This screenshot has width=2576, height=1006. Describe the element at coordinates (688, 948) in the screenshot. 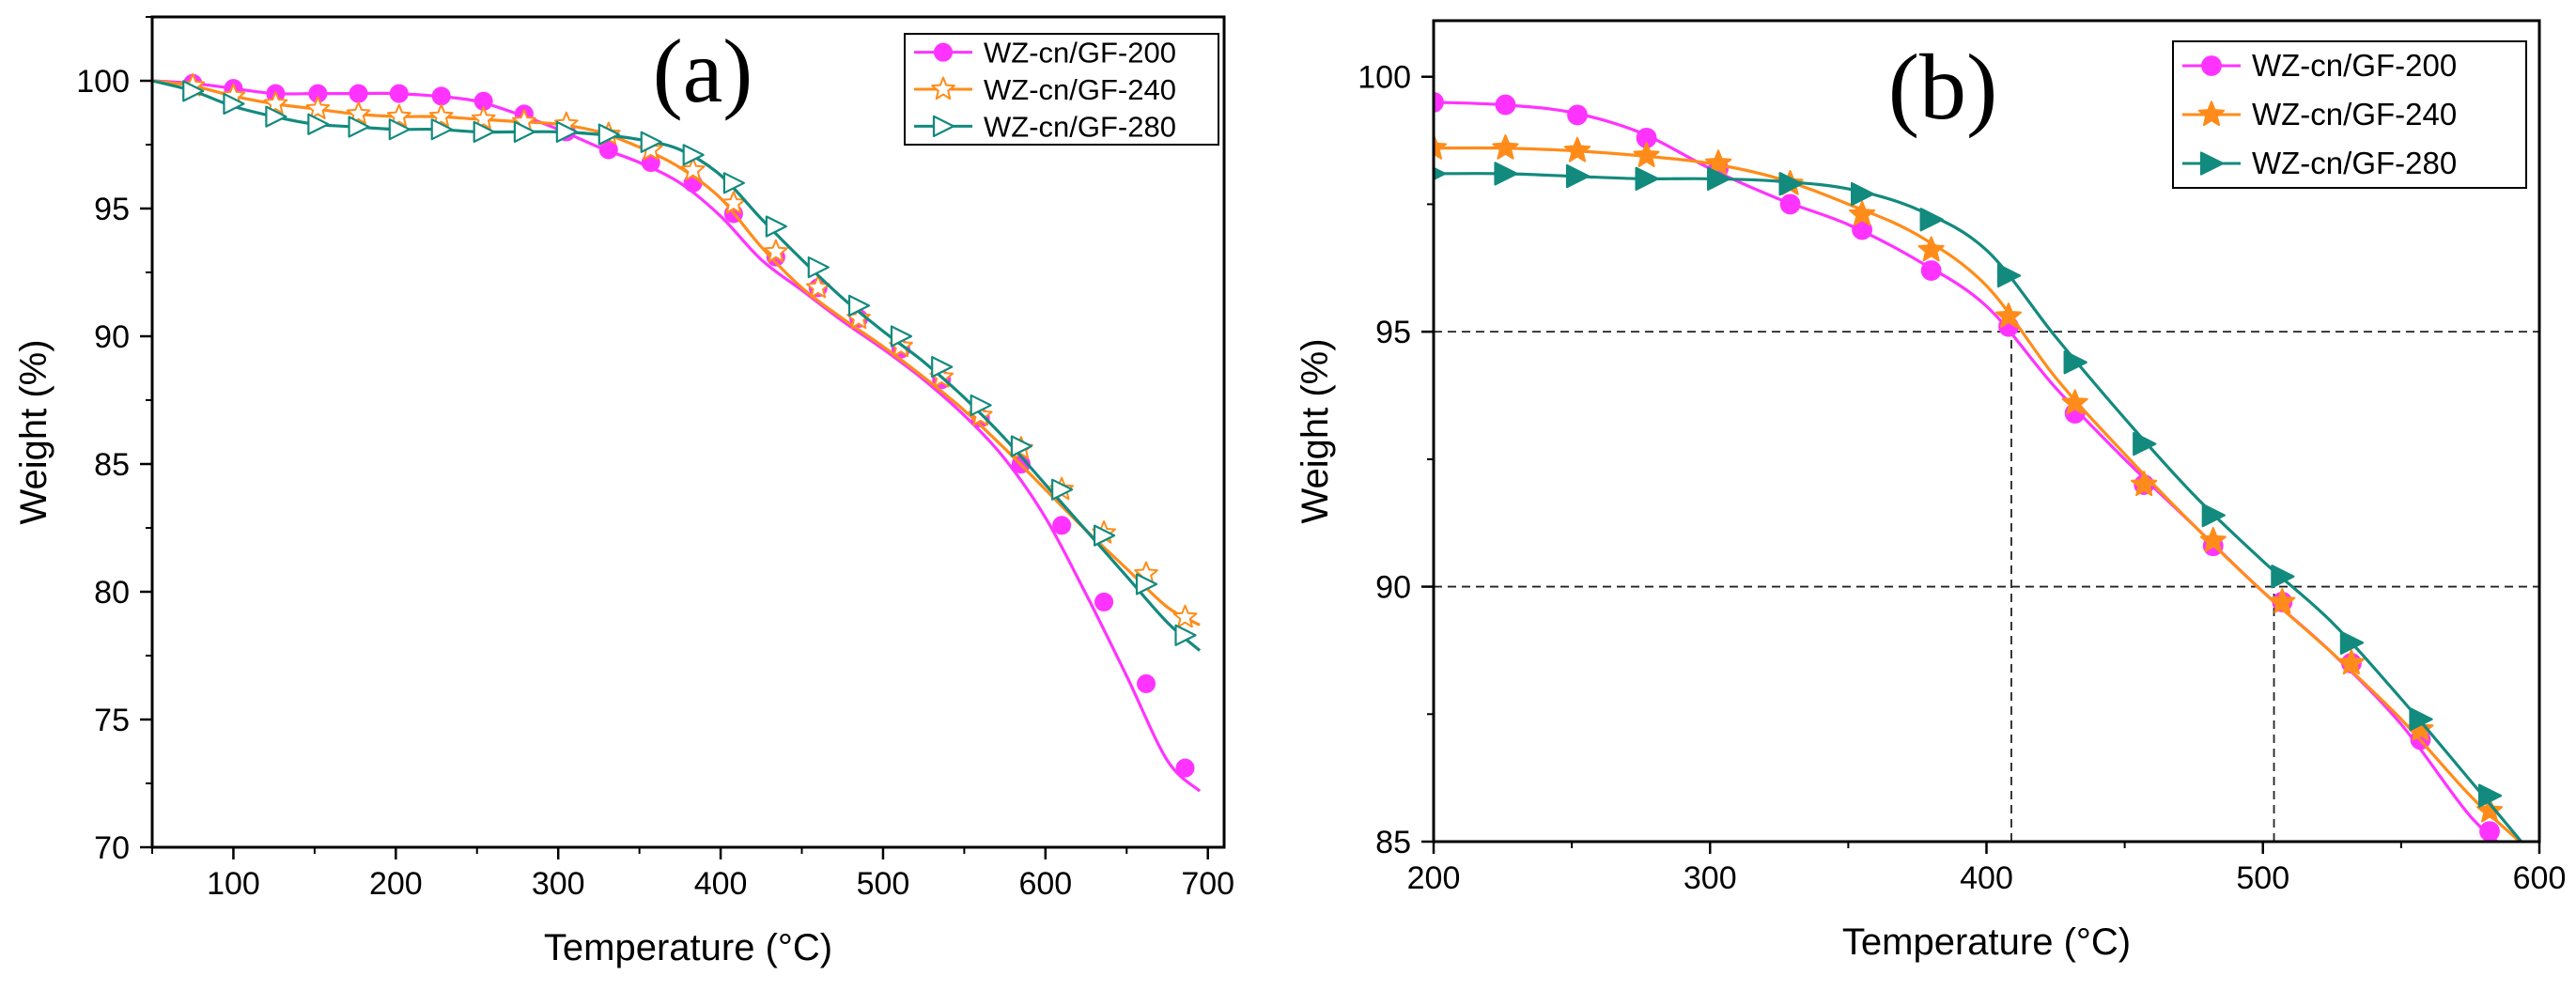

I see `x-axis-label: Temperature (°C)` at that location.